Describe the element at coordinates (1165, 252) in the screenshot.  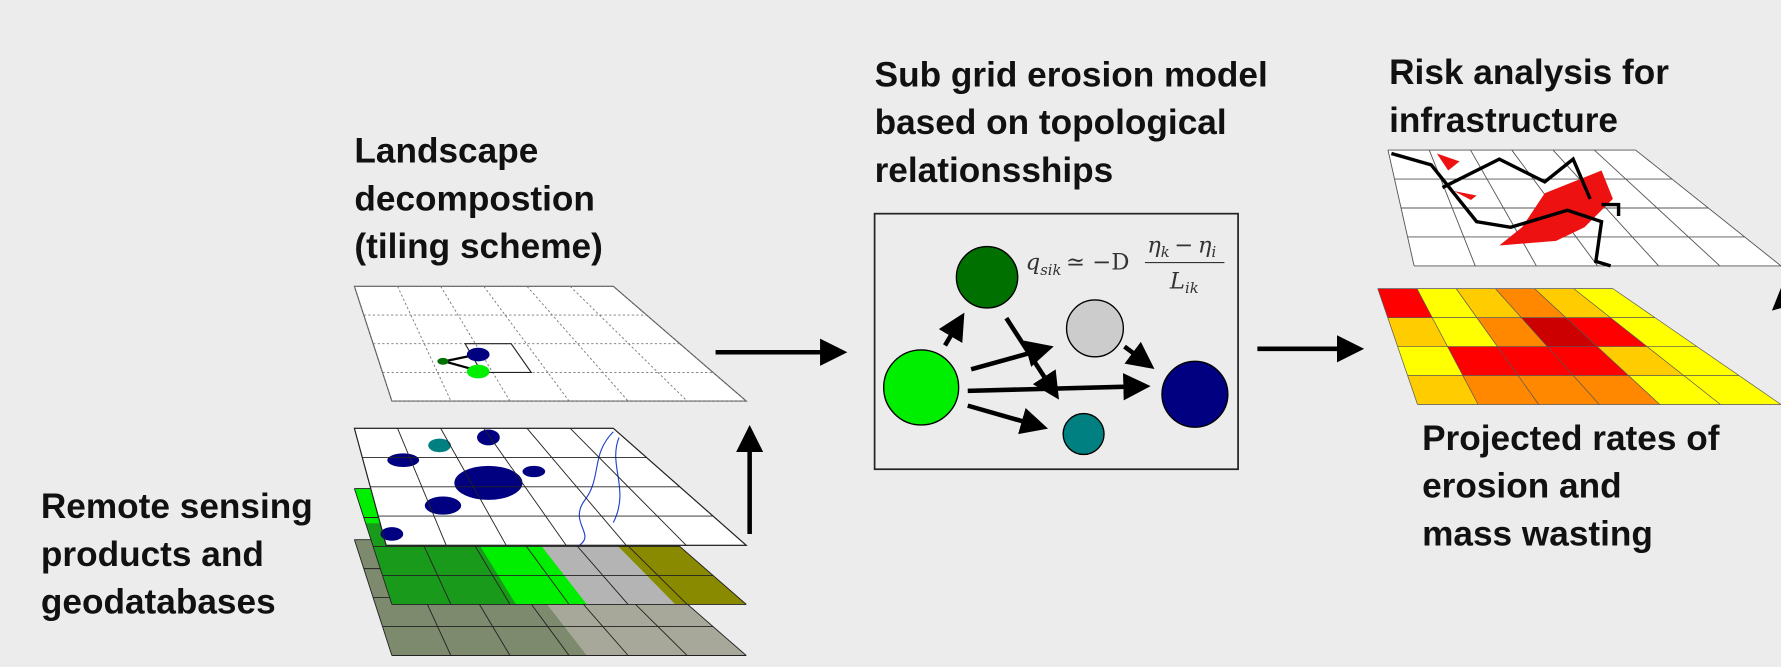
I see `formula-part: k` at that location.